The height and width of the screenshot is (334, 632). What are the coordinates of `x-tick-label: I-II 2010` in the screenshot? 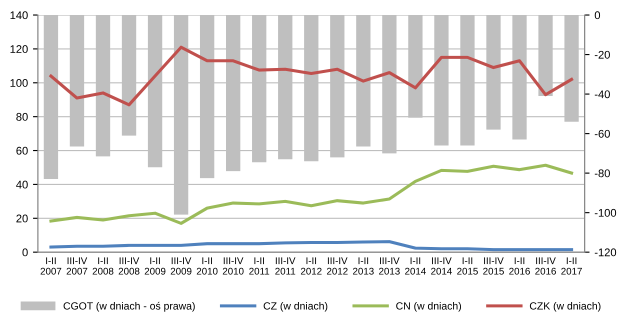 It's located at (207, 266).